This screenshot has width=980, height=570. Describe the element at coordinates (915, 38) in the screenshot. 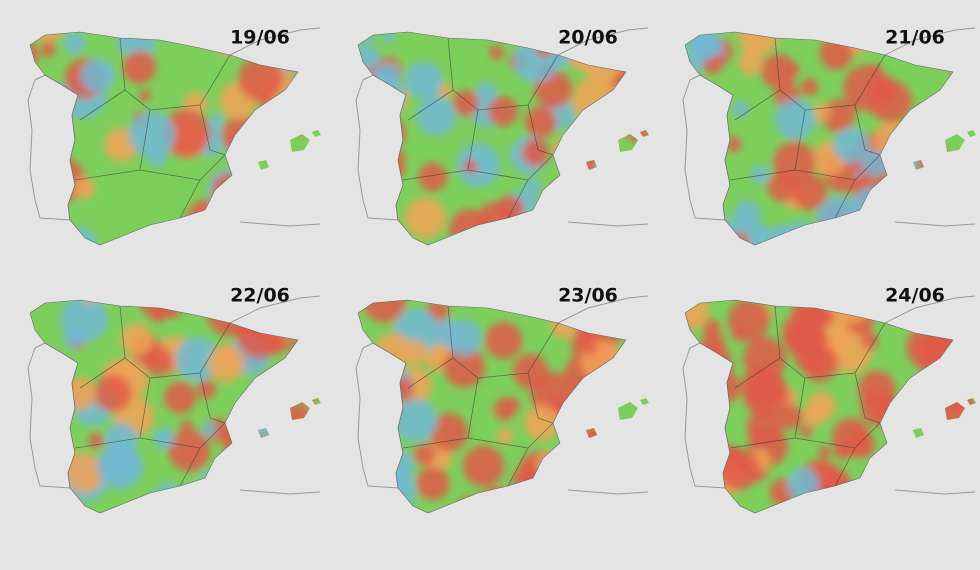

I see `date-label: 21/06` at that location.